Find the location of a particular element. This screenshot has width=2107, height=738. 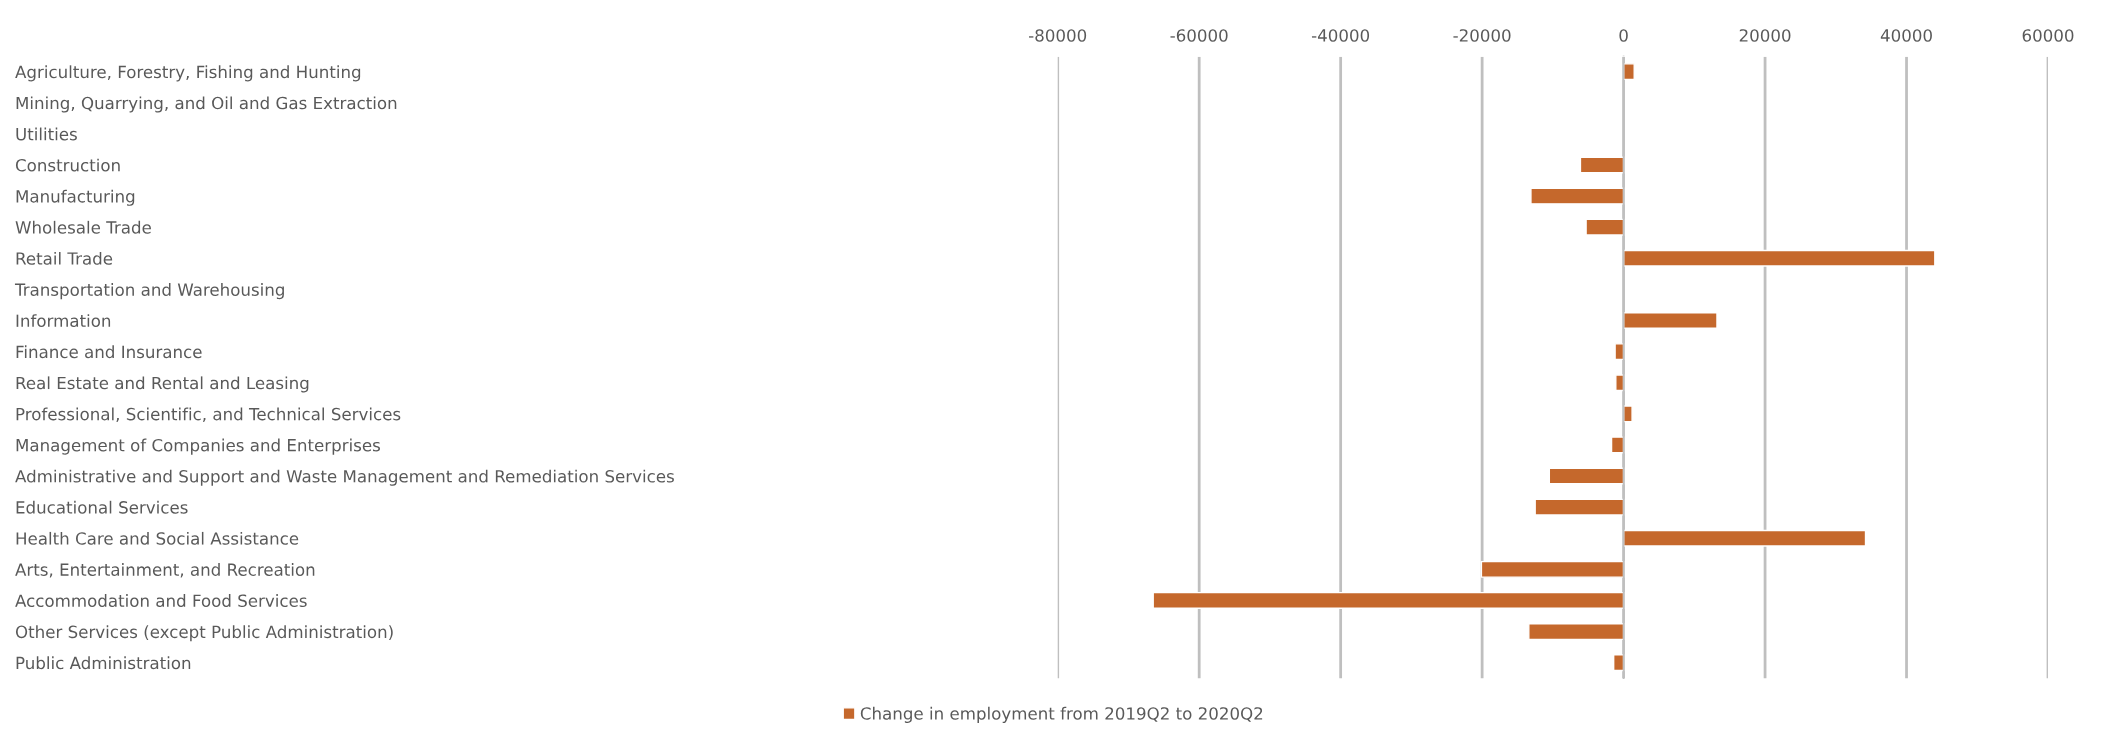

x2-tick-label: 40000 is located at coordinates (1906, 35).